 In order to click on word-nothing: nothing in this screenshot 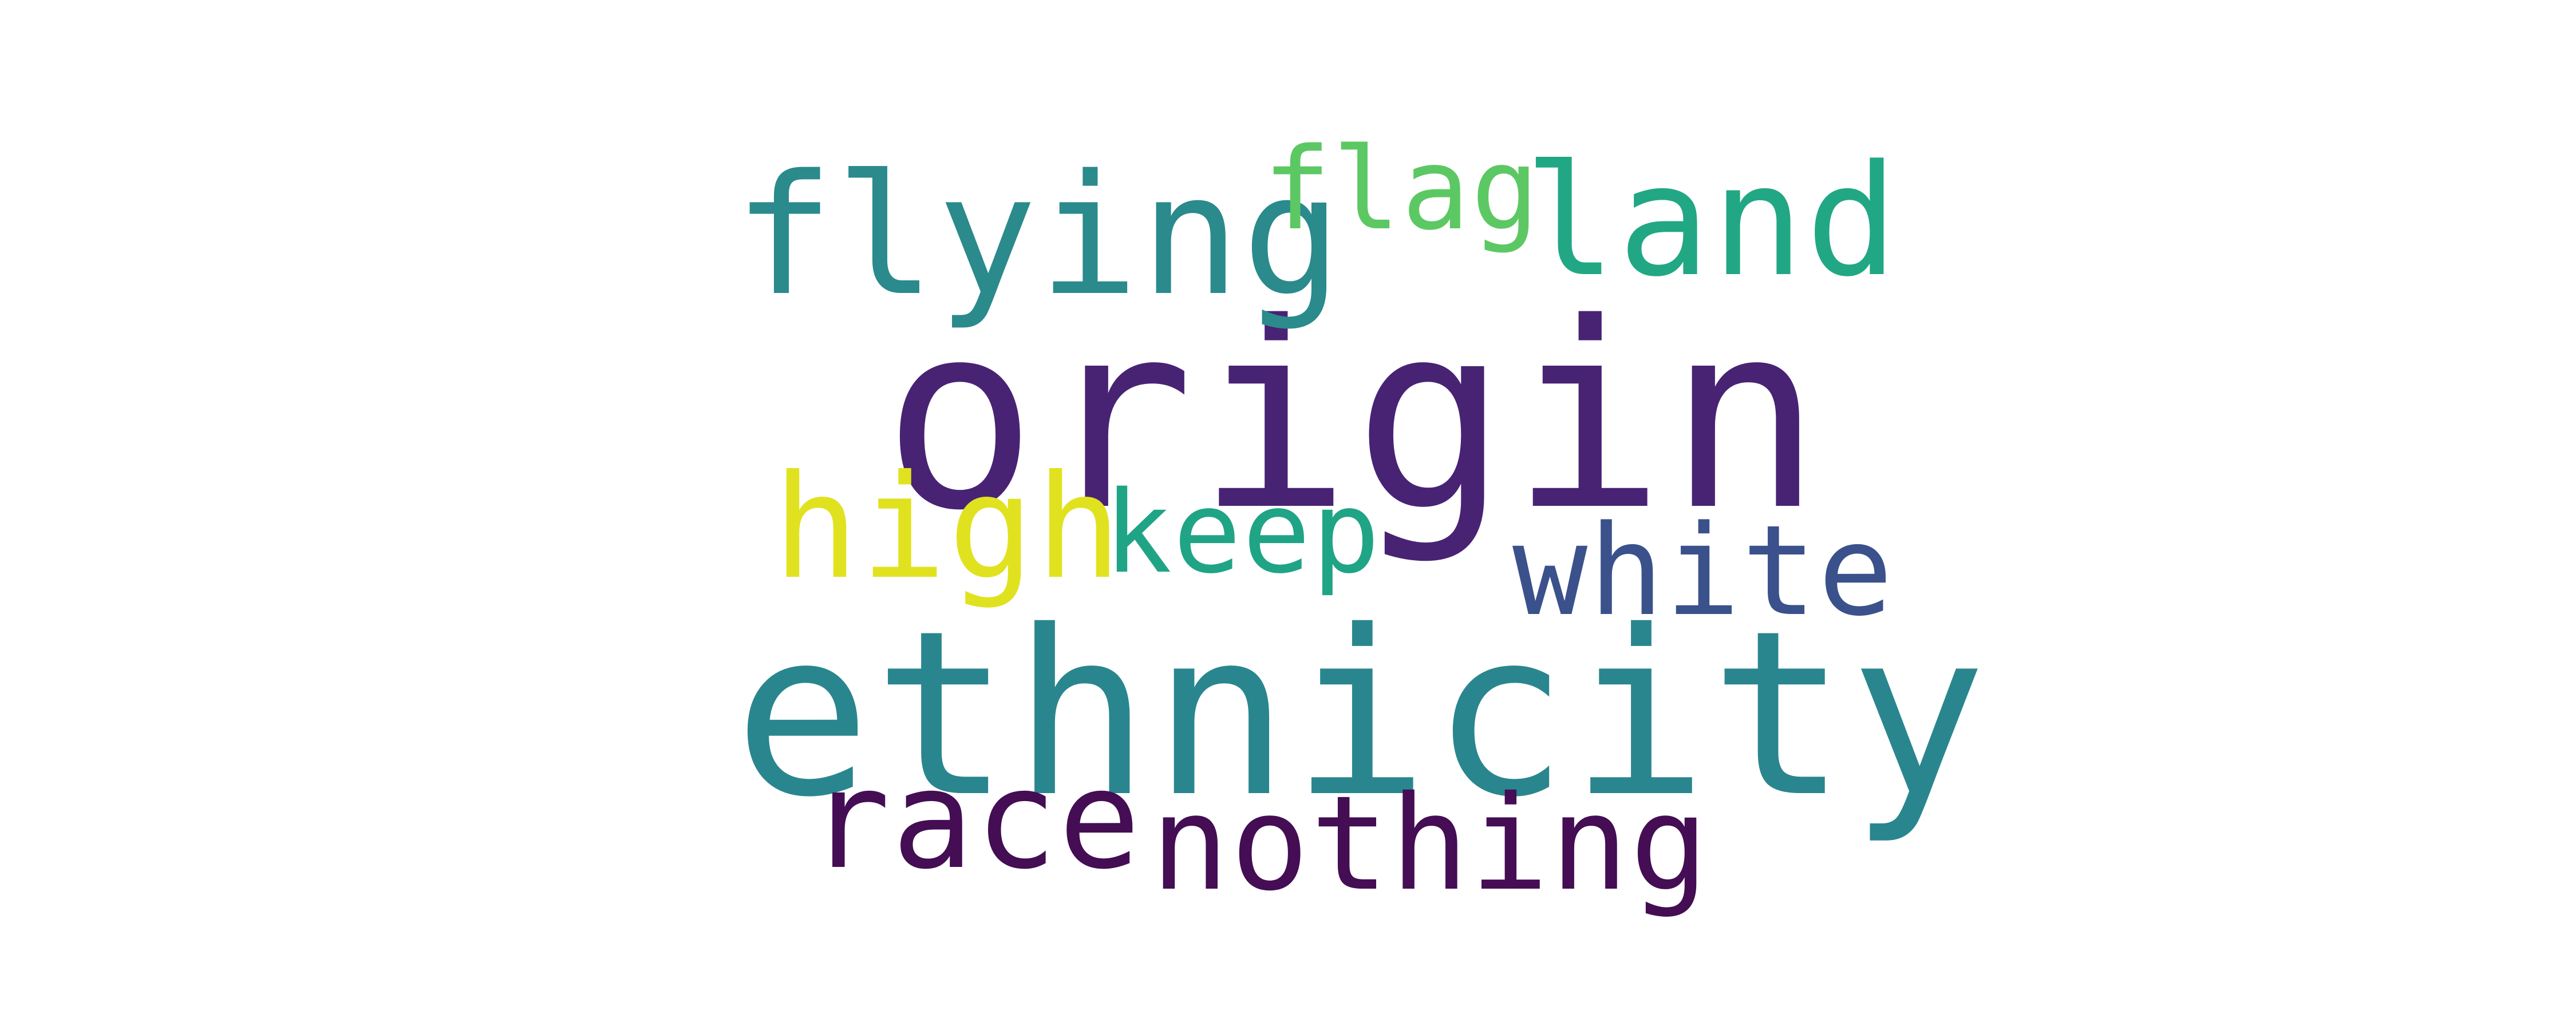, I will do `click(1430, 843)`.